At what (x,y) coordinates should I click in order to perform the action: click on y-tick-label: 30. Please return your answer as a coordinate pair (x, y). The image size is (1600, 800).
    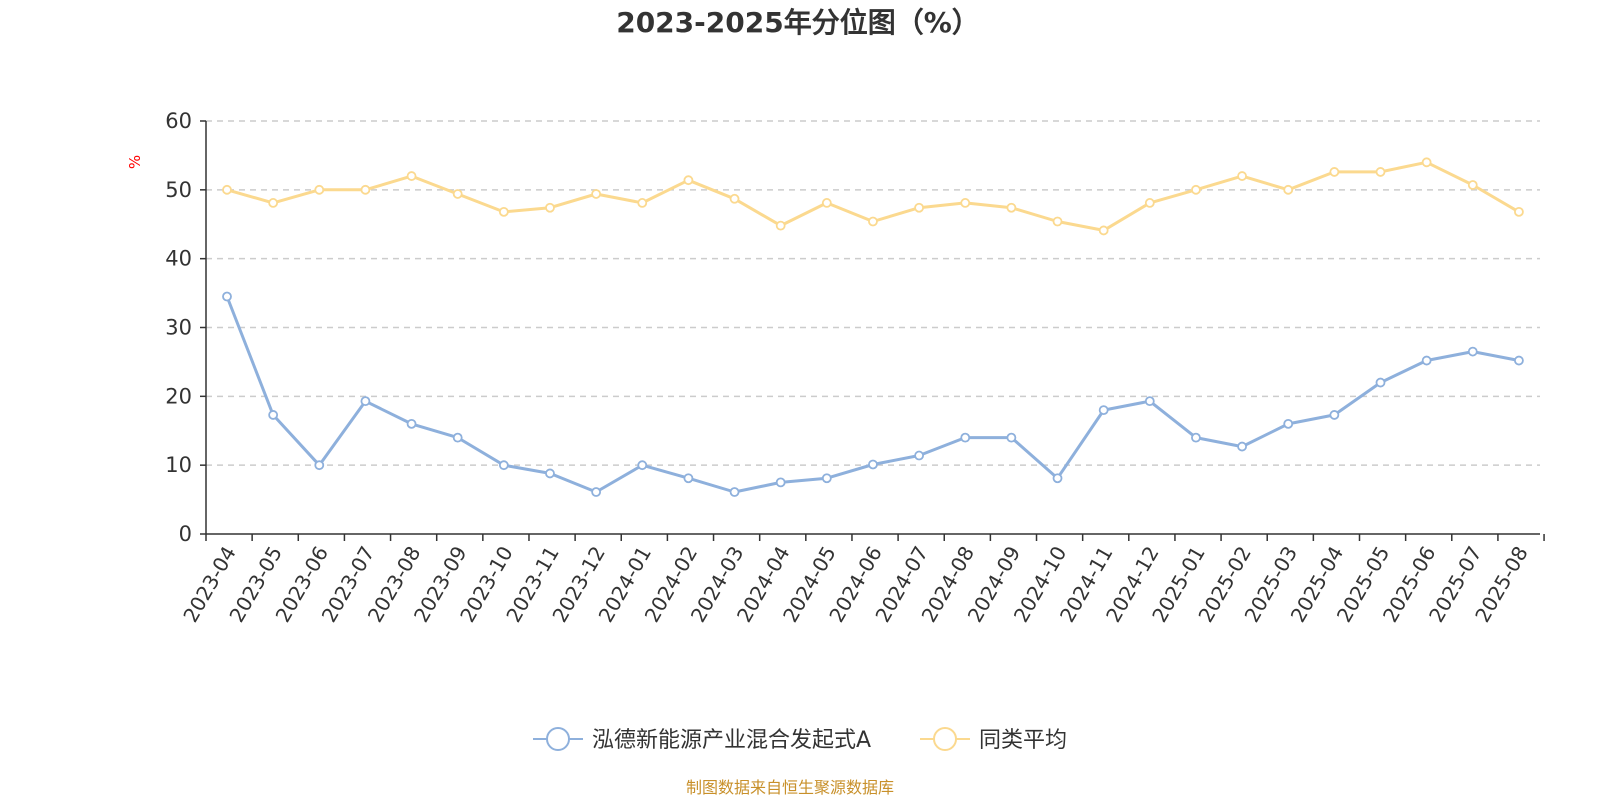
    Looking at the image, I should click on (178, 328).